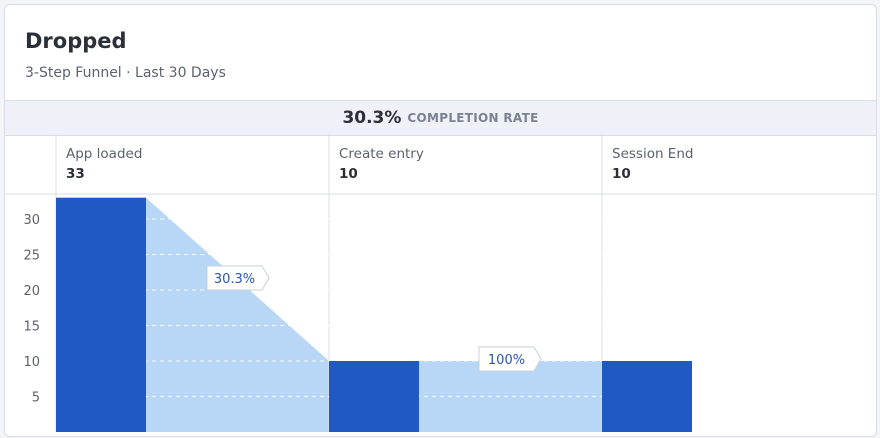  I want to click on y-tick-label: 5, so click(36, 398).